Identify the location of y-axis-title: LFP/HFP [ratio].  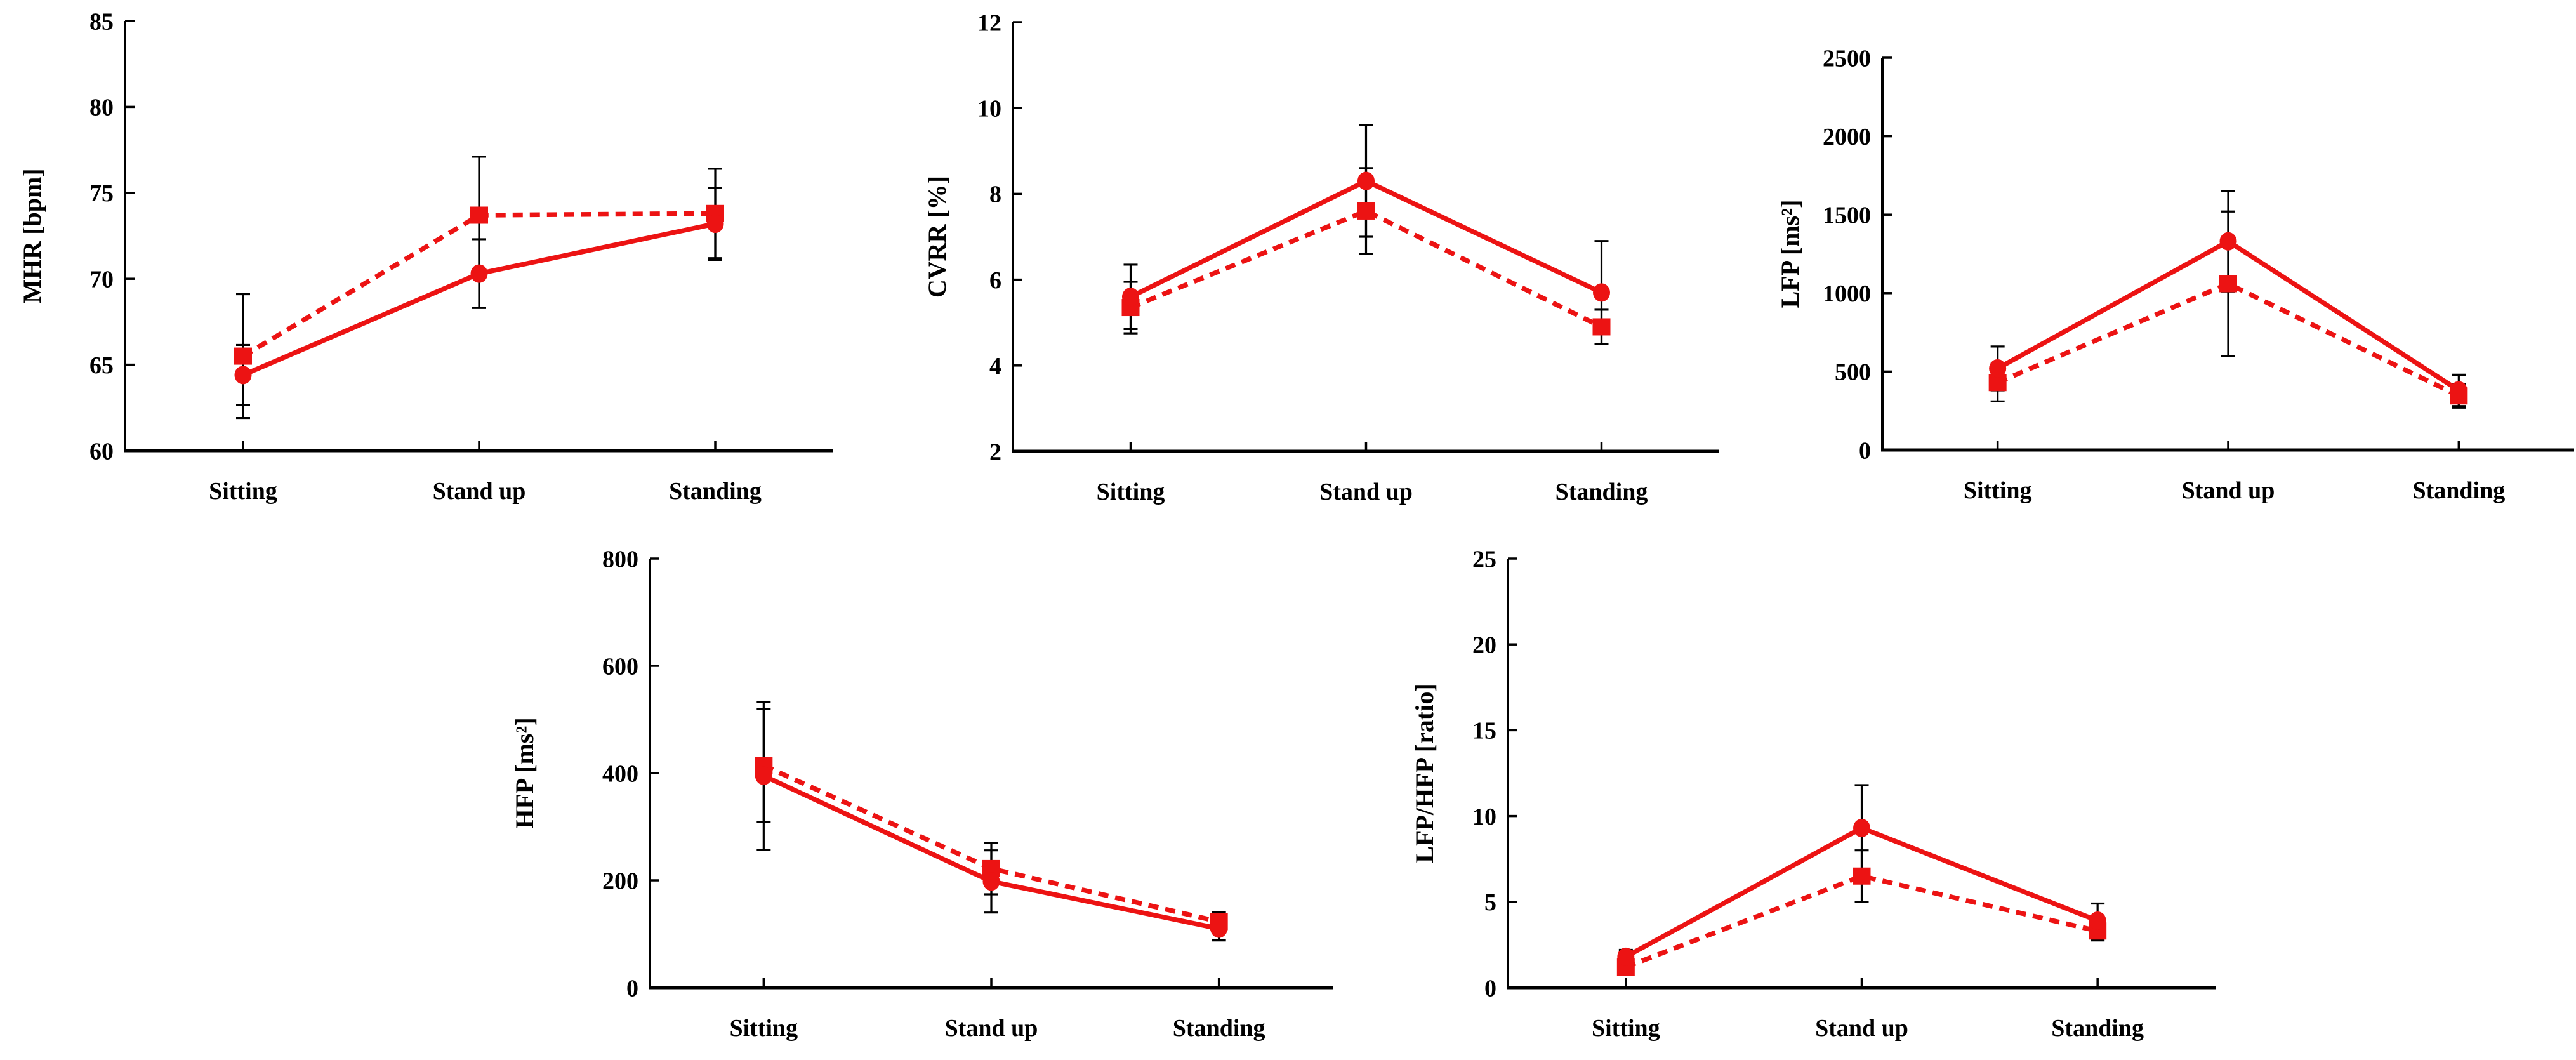
(1424, 773).